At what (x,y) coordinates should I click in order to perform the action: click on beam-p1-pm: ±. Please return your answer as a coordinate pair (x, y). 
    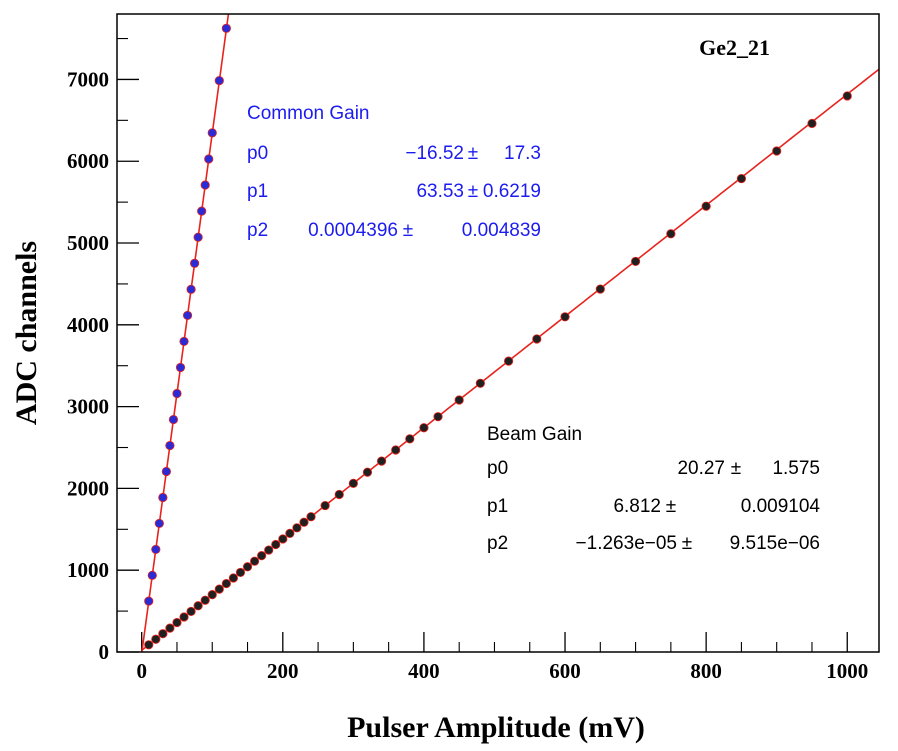
    Looking at the image, I should click on (671, 506).